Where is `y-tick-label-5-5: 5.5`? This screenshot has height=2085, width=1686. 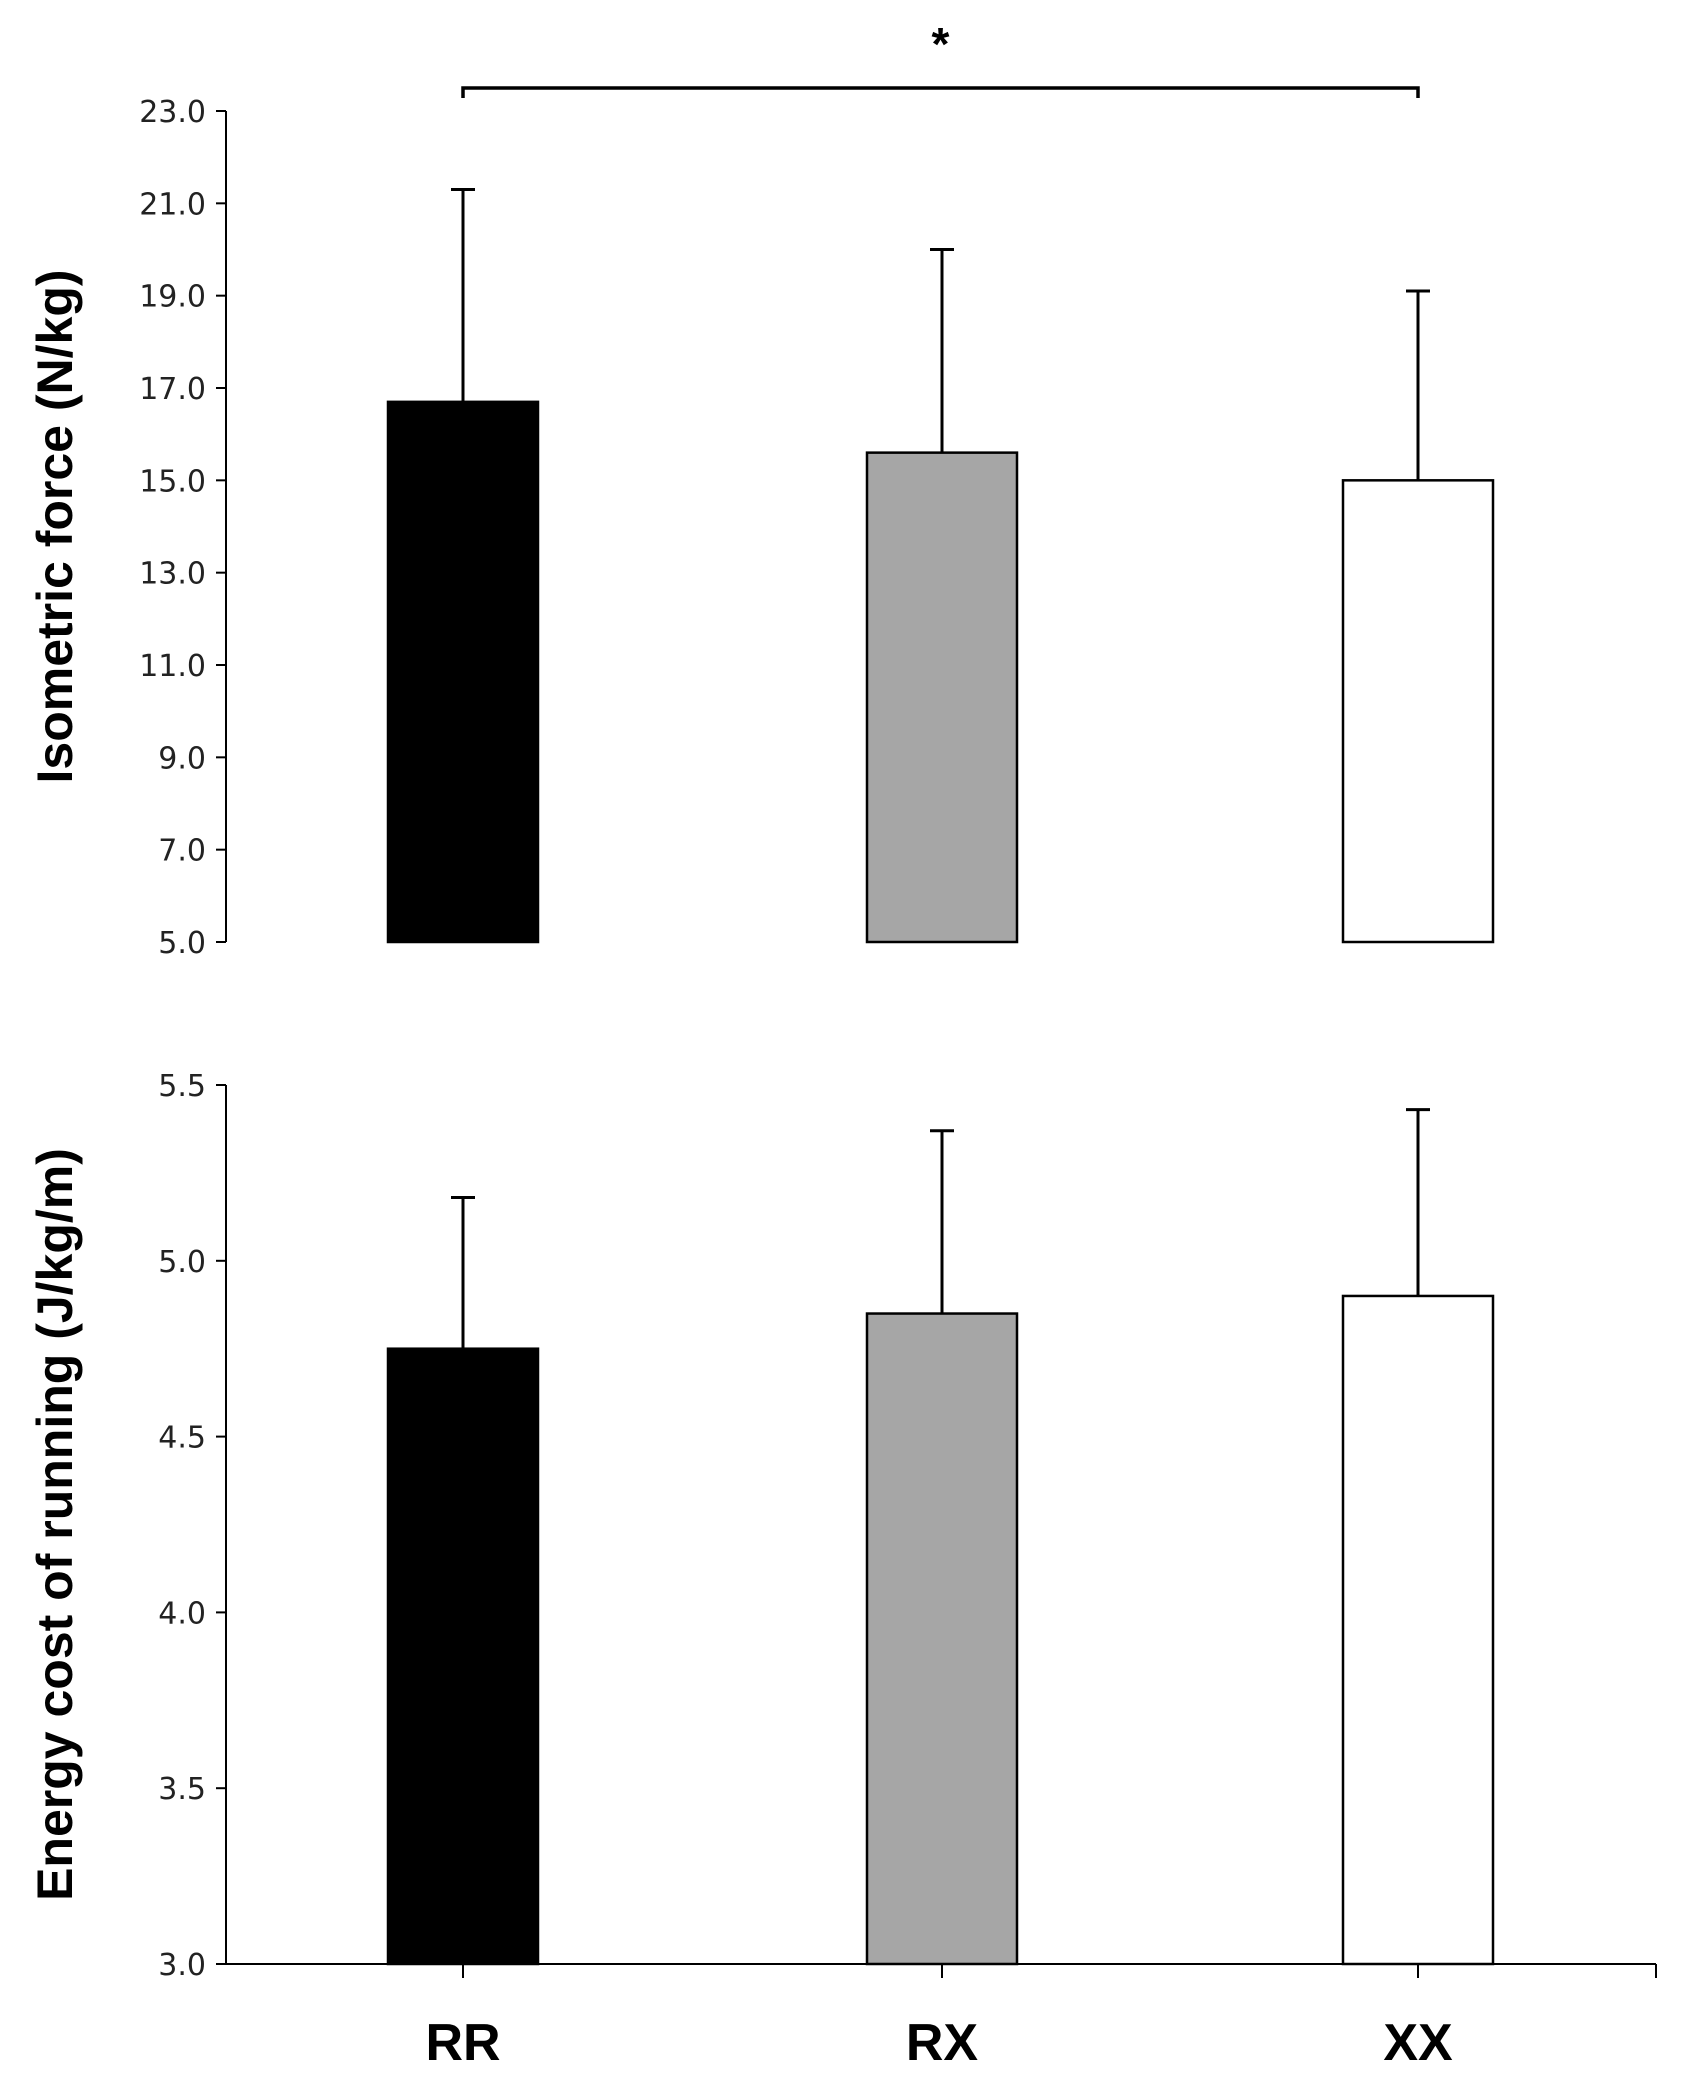
y-tick-label-5-5: 5.5 is located at coordinates (182, 1086).